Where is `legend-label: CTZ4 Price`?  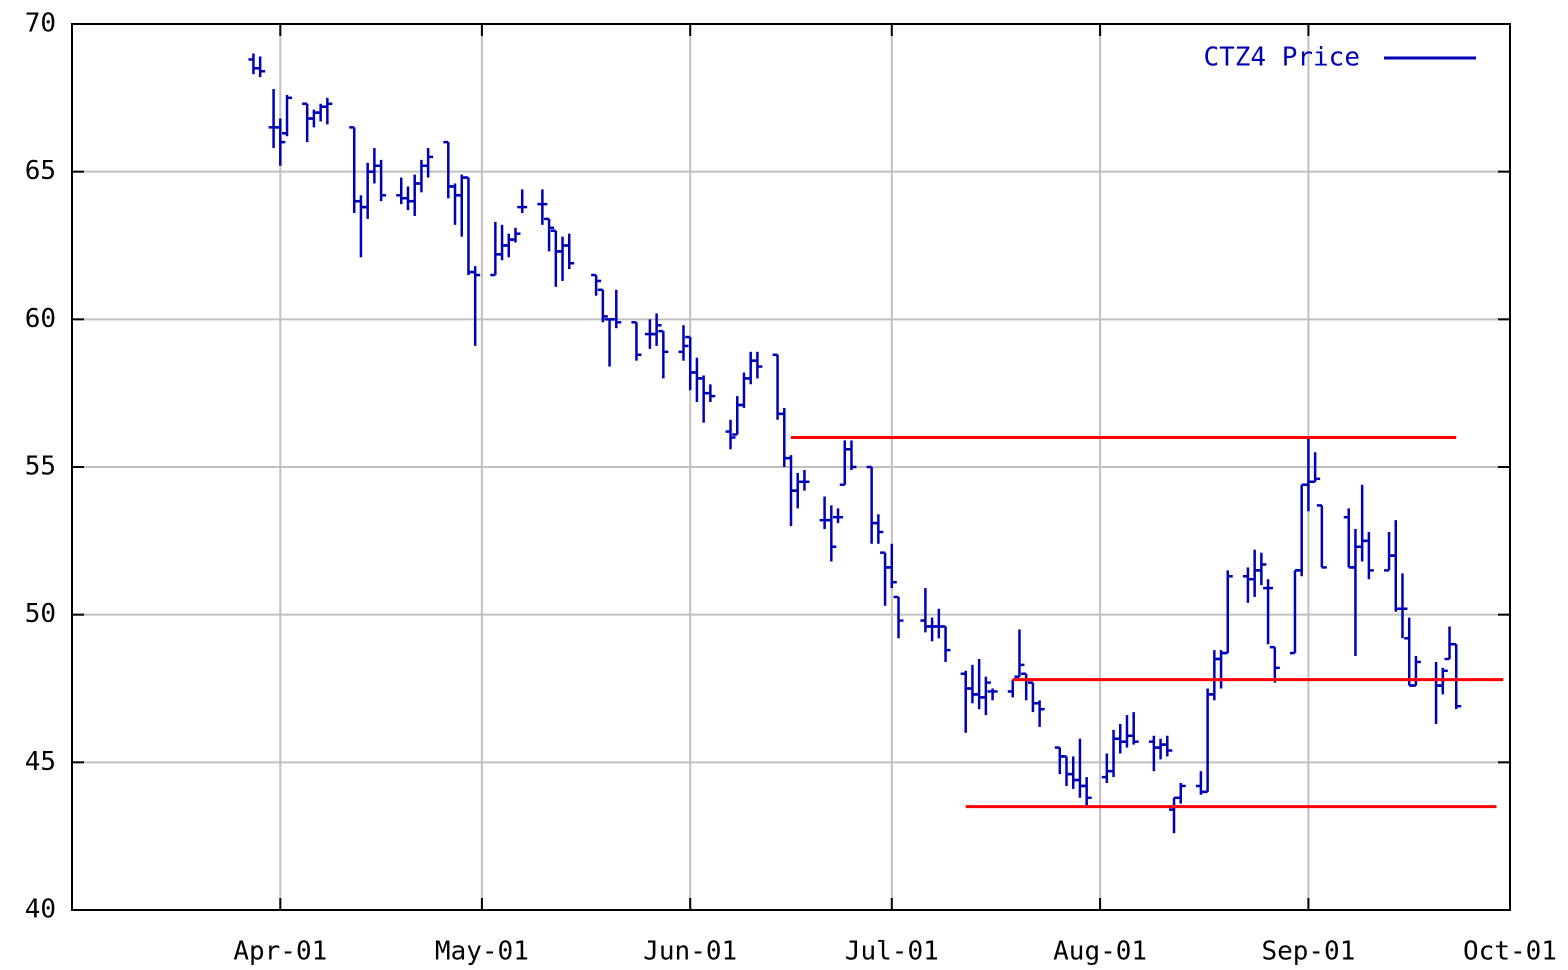
legend-label: CTZ4 Price is located at coordinates (1281, 58).